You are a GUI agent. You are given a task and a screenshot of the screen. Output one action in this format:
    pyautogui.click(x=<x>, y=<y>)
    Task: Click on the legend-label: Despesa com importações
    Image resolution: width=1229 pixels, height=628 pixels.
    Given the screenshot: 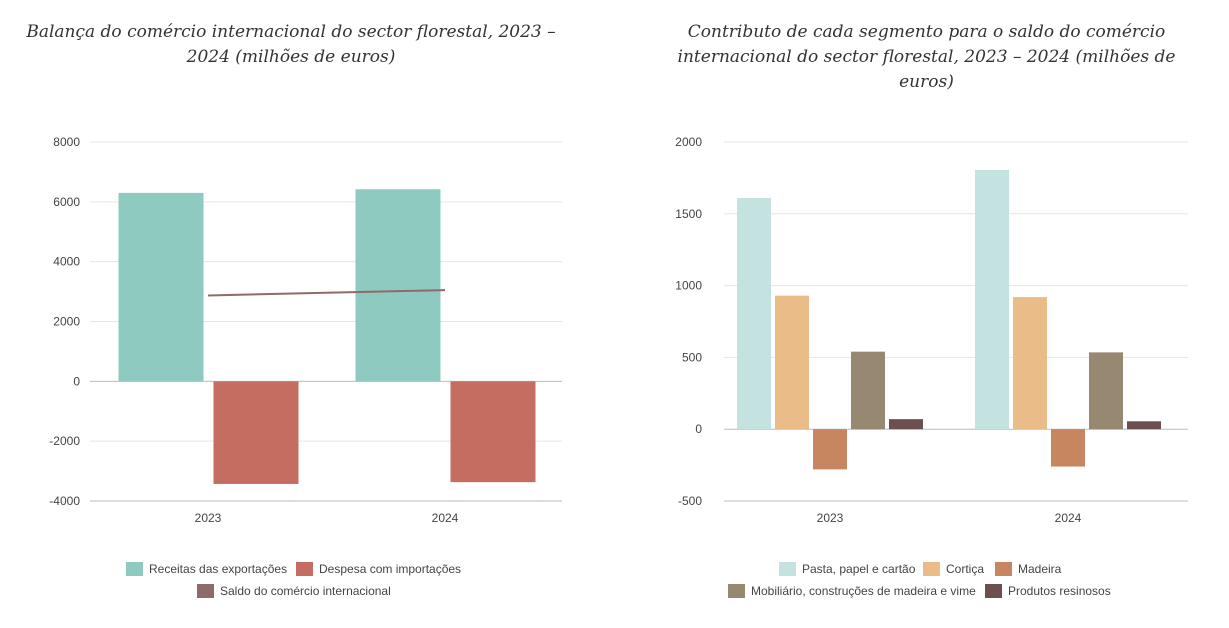 What is the action you would take?
    pyautogui.click(x=390, y=569)
    